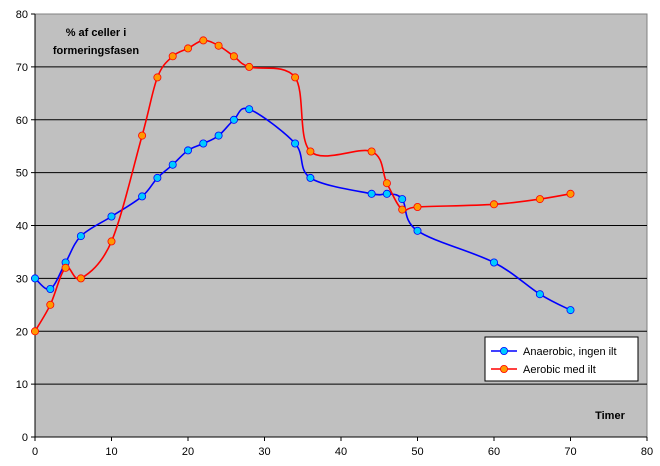 This screenshot has width=660, height=466. Describe the element at coordinates (96, 33) in the screenshot. I see `y-axis-title-line1: % af celler i` at that location.